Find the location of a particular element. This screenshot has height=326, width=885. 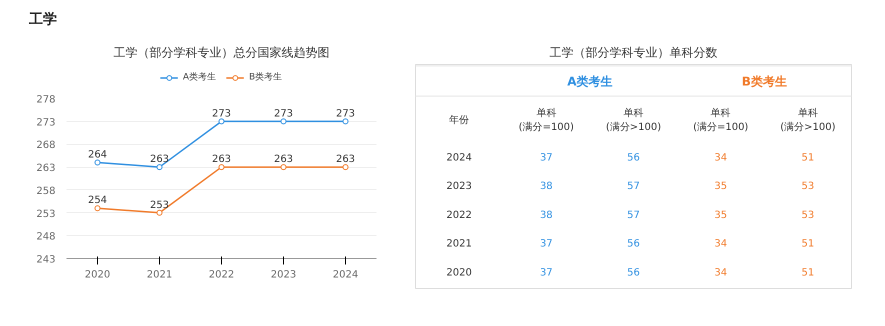

x-tick-label: 2021 is located at coordinates (159, 275).